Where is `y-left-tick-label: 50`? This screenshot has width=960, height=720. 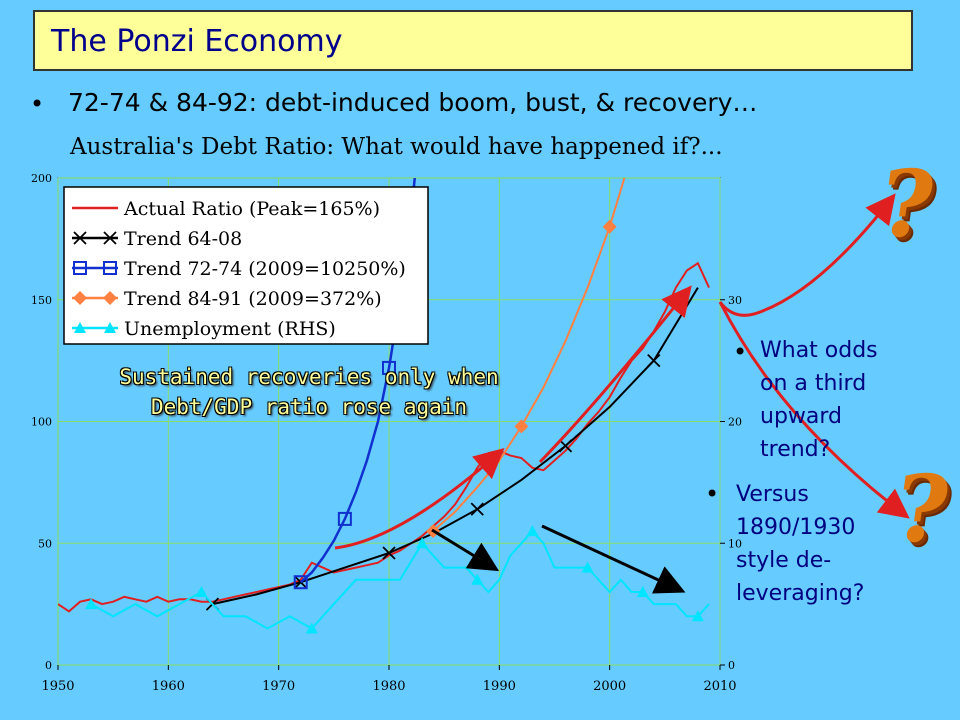
y-left-tick-label: 50 is located at coordinates (45, 543).